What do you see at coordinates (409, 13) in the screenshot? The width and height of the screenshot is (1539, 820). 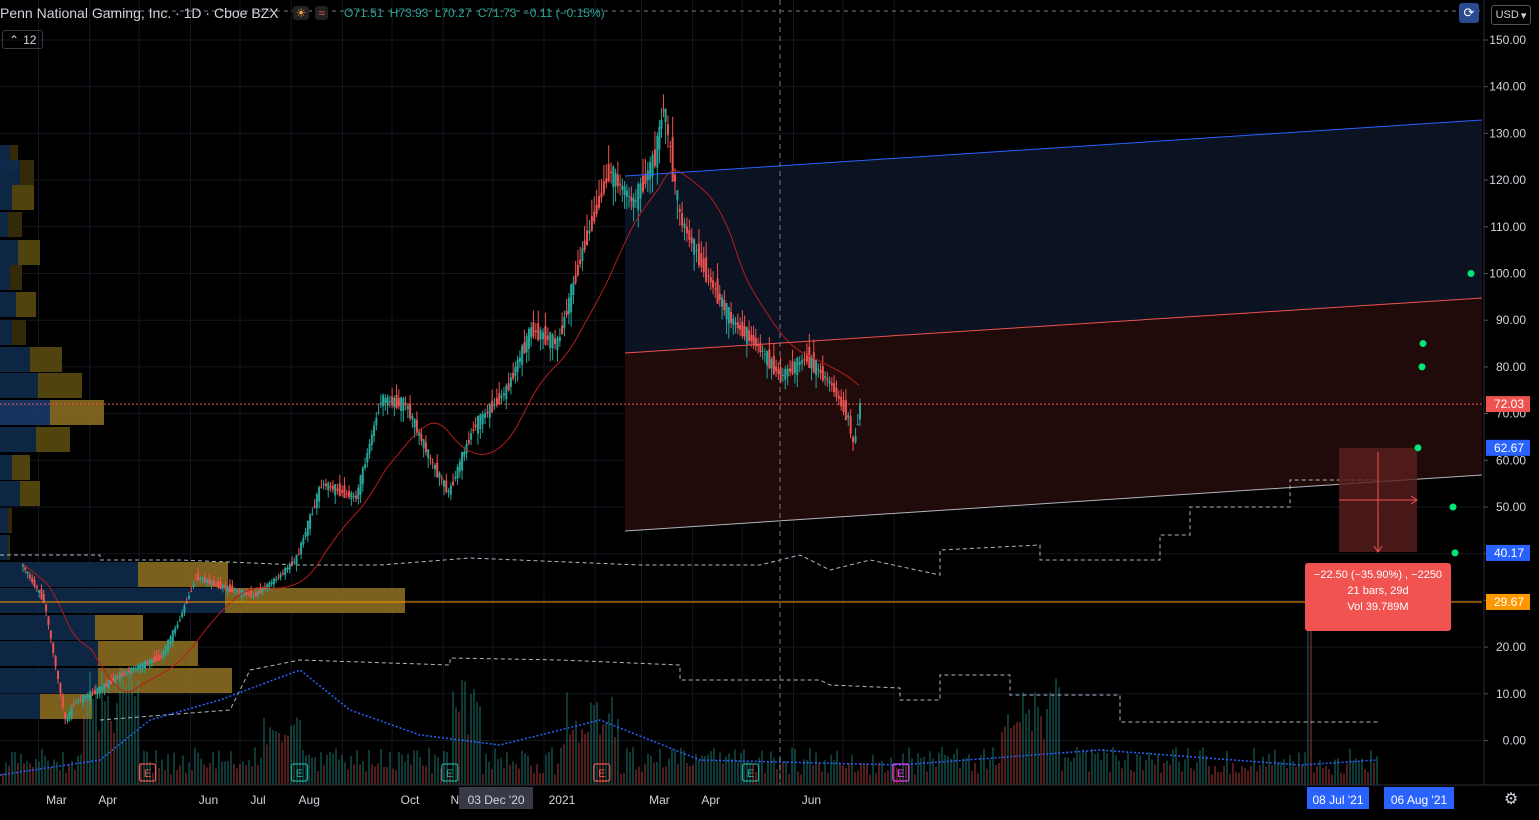 I see `high-value: H73.93` at bounding box center [409, 13].